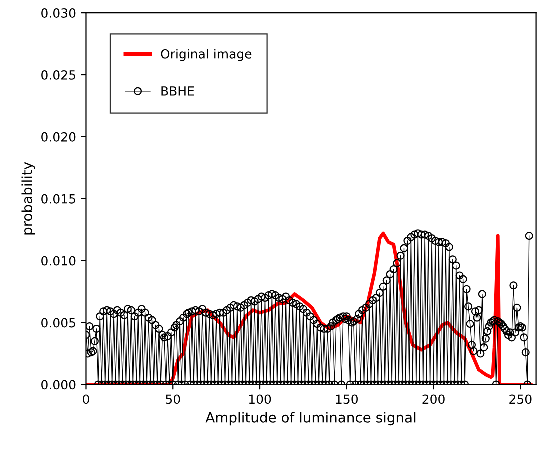  I want to click on y-tick-label: 0.025, so click(59, 75).